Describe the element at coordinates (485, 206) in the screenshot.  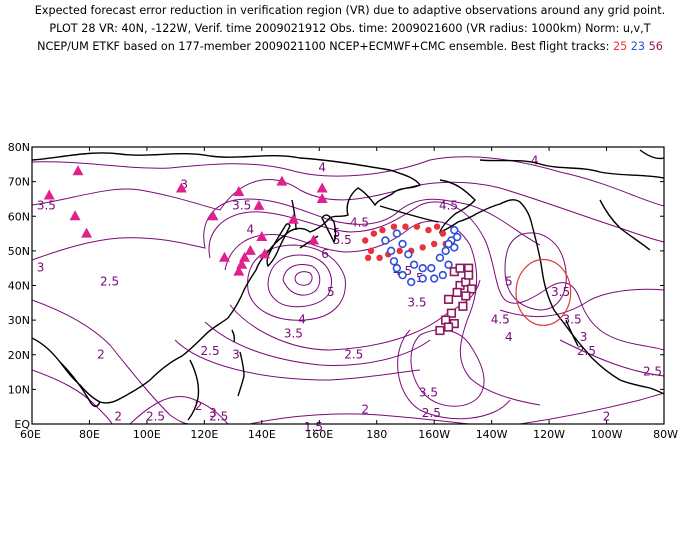
I see `coastline-alaska` at that location.